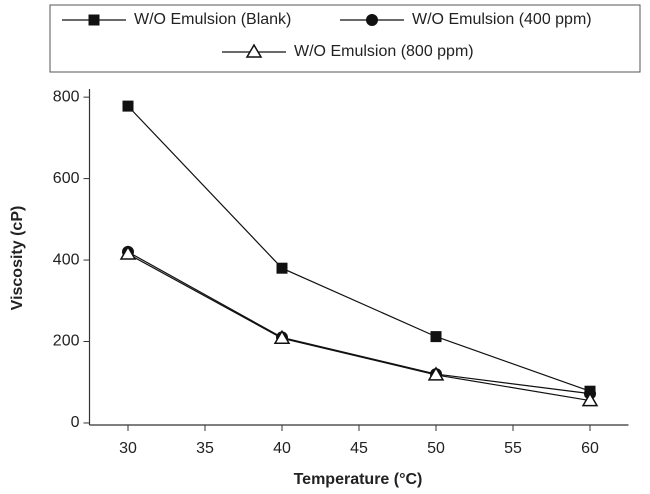 The height and width of the screenshot is (494, 650). What do you see at coordinates (372, 20) in the screenshot?
I see `marker-circle` at bounding box center [372, 20].